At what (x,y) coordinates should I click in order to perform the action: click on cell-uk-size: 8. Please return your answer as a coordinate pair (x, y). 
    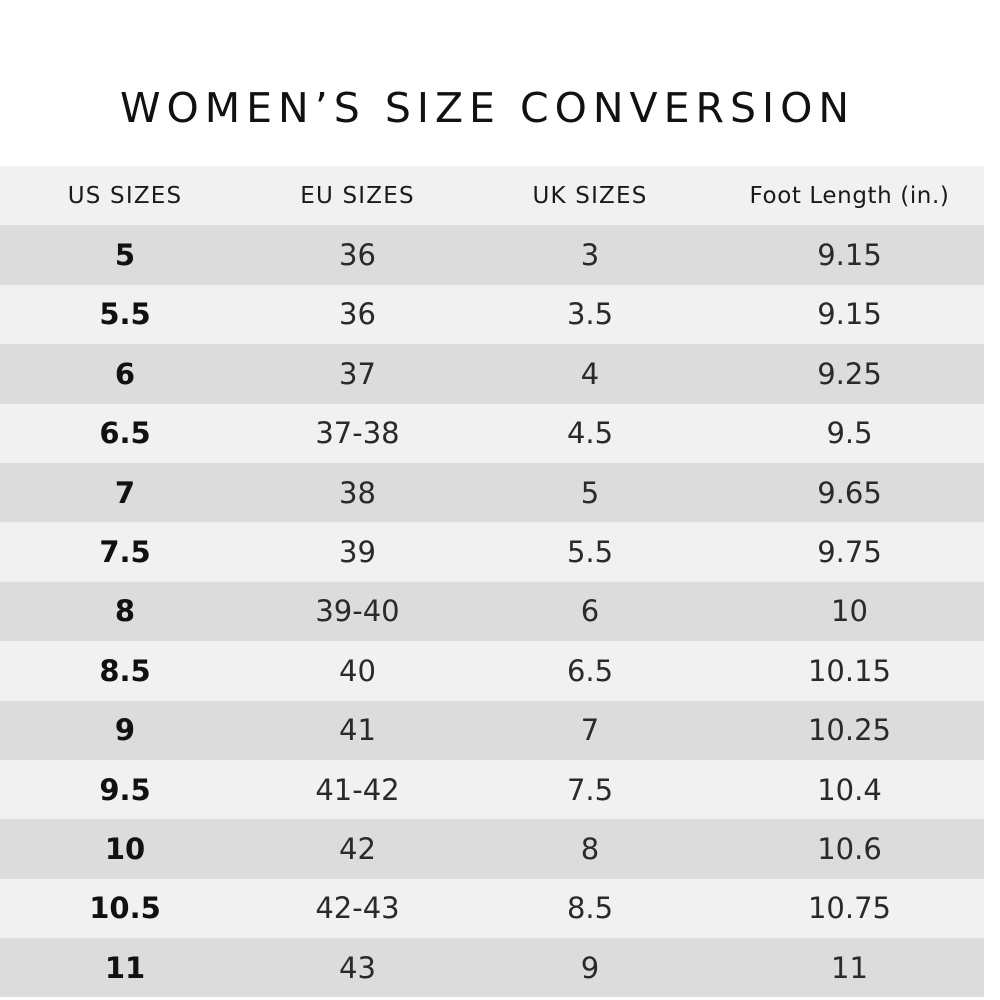
    Looking at the image, I should click on (590, 848).